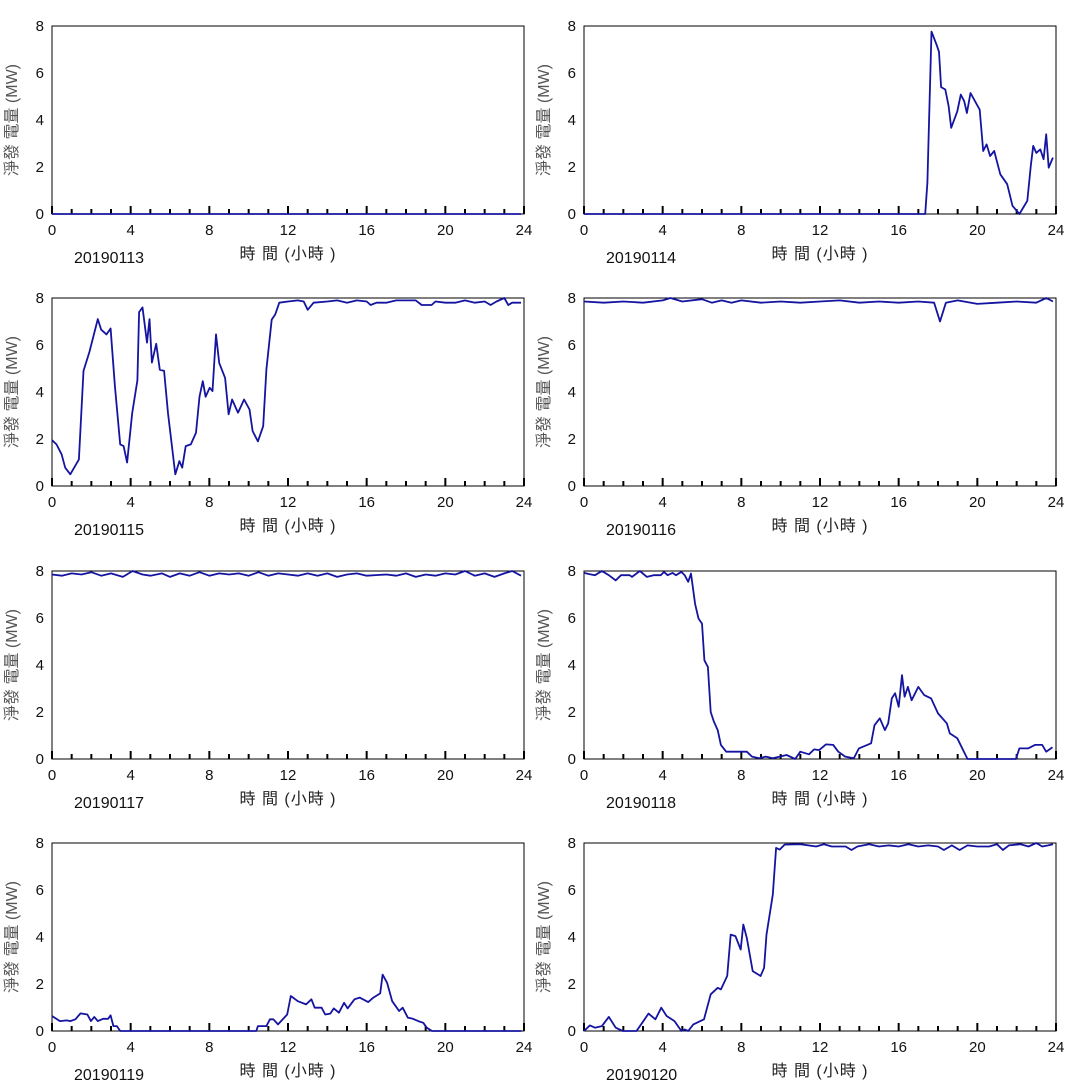  What do you see at coordinates (109, 530) in the screenshot?
I see `chart-date-label: 20190115` at bounding box center [109, 530].